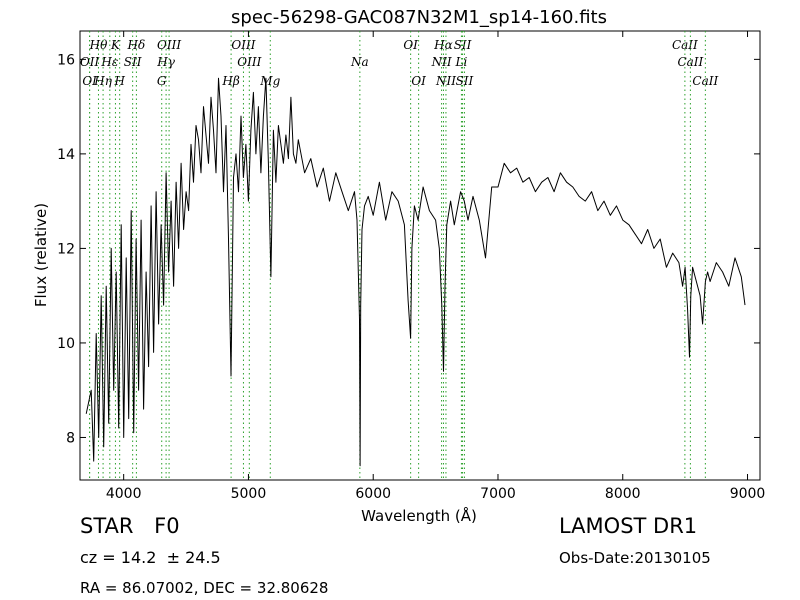 The height and width of the screenshot is (600, 800). I want to click on line-label: Hβ, so click(230, 81).